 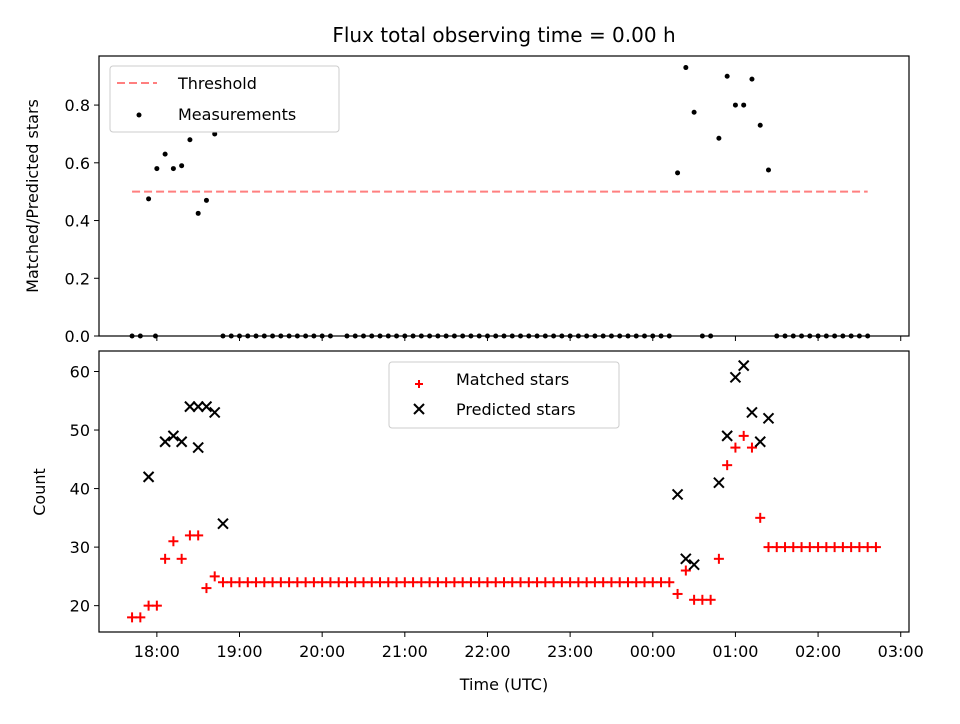 What do you see at coordinates (77, 163) in the screenshot?
I see `ratio-y-tick-label: 0.6` at bounding box center [77, 163].